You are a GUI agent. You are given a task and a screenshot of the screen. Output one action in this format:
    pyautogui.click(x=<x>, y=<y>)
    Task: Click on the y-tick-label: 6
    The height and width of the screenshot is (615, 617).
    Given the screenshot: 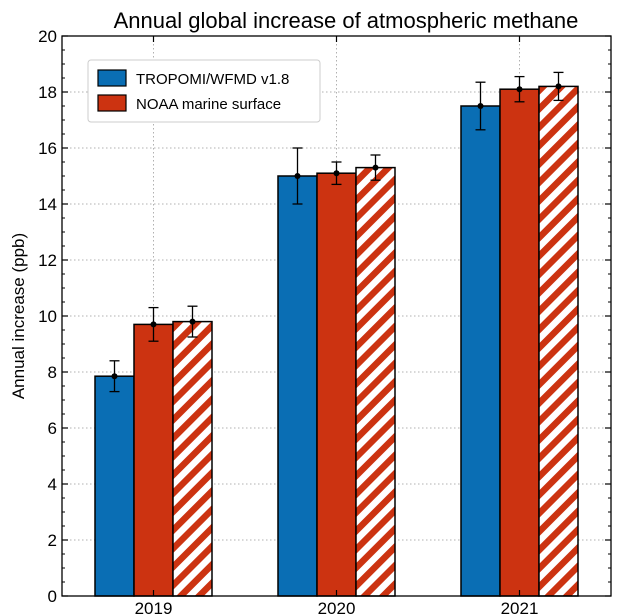 What is the action you would take?
    pyautogui.click(x=52, y=428)
    